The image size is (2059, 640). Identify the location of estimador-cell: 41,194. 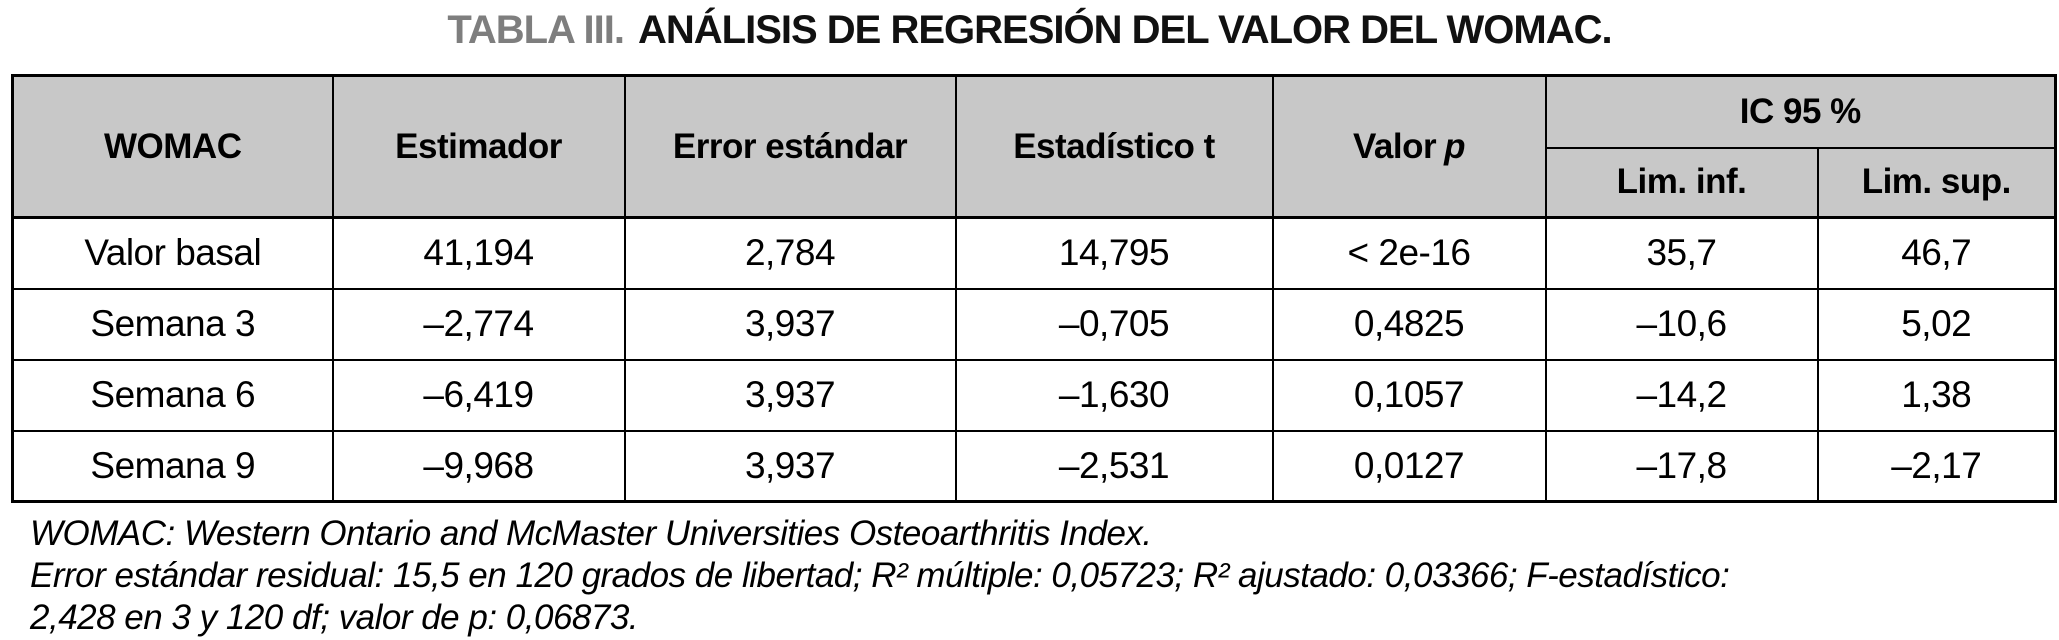
(478, 253).